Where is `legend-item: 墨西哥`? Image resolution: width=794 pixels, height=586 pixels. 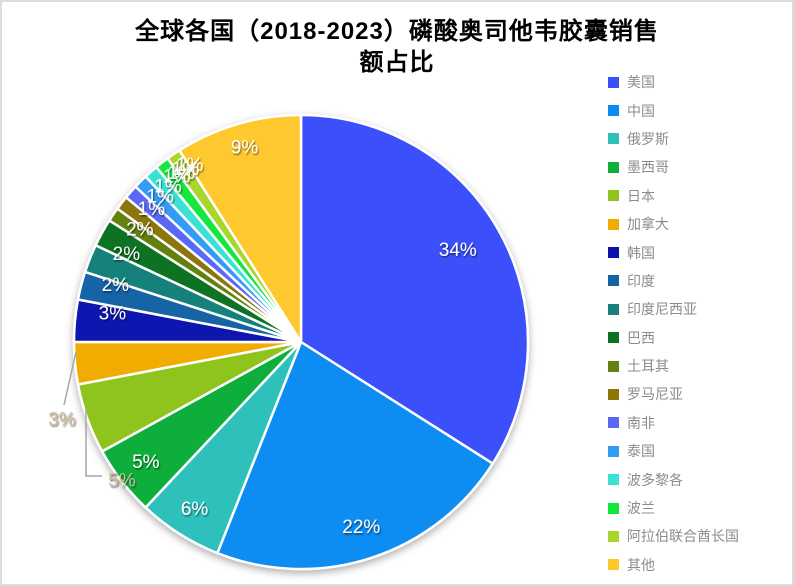 legend-item: 墨西哥 is located at coordinates (698, 167).